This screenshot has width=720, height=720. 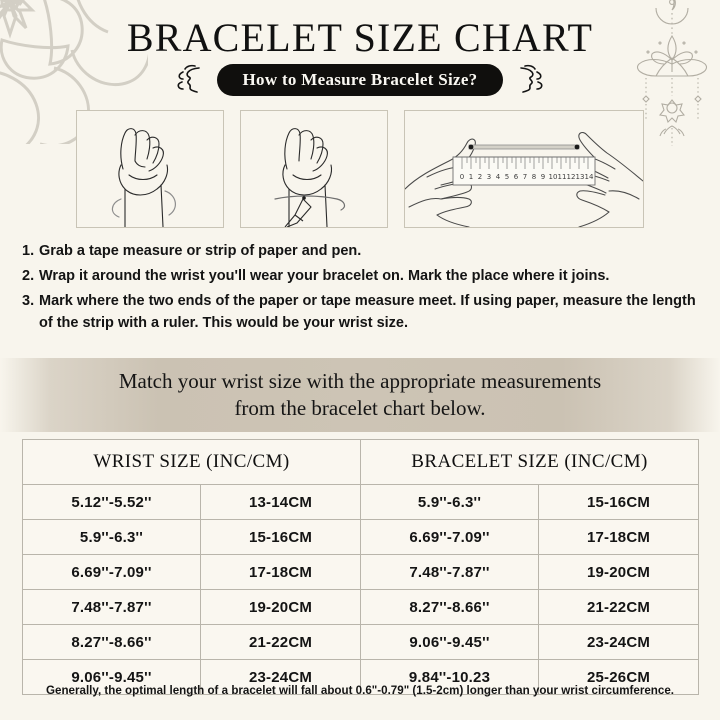 I want to click on cell-bracelet-inch: 7.48''-7.87'', so click(x=450, y=572).